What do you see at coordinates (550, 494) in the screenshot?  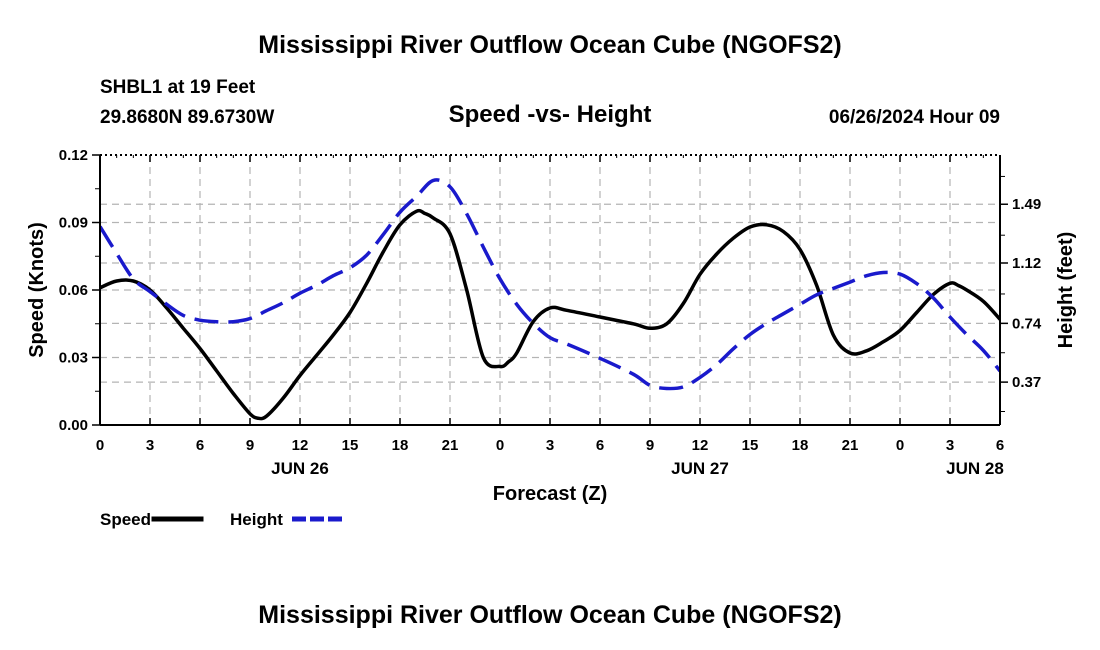 I see `x-axis-label: Forecast (Z)` at bounding box center [550, 494].